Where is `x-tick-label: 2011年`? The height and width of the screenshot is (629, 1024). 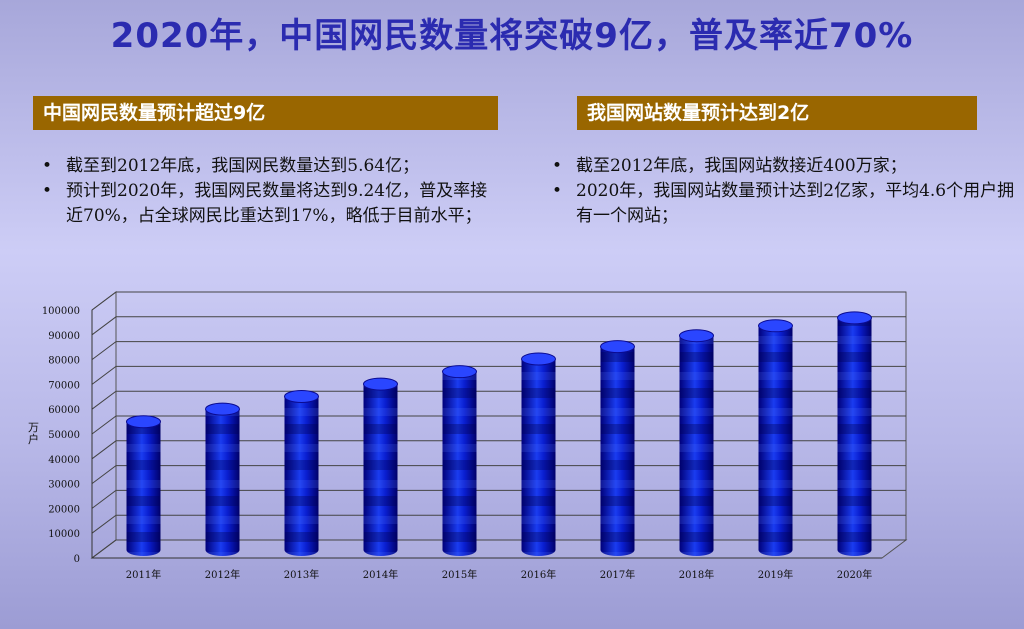
x-tick-label: 2011年 is located at coordinates (143, 574).